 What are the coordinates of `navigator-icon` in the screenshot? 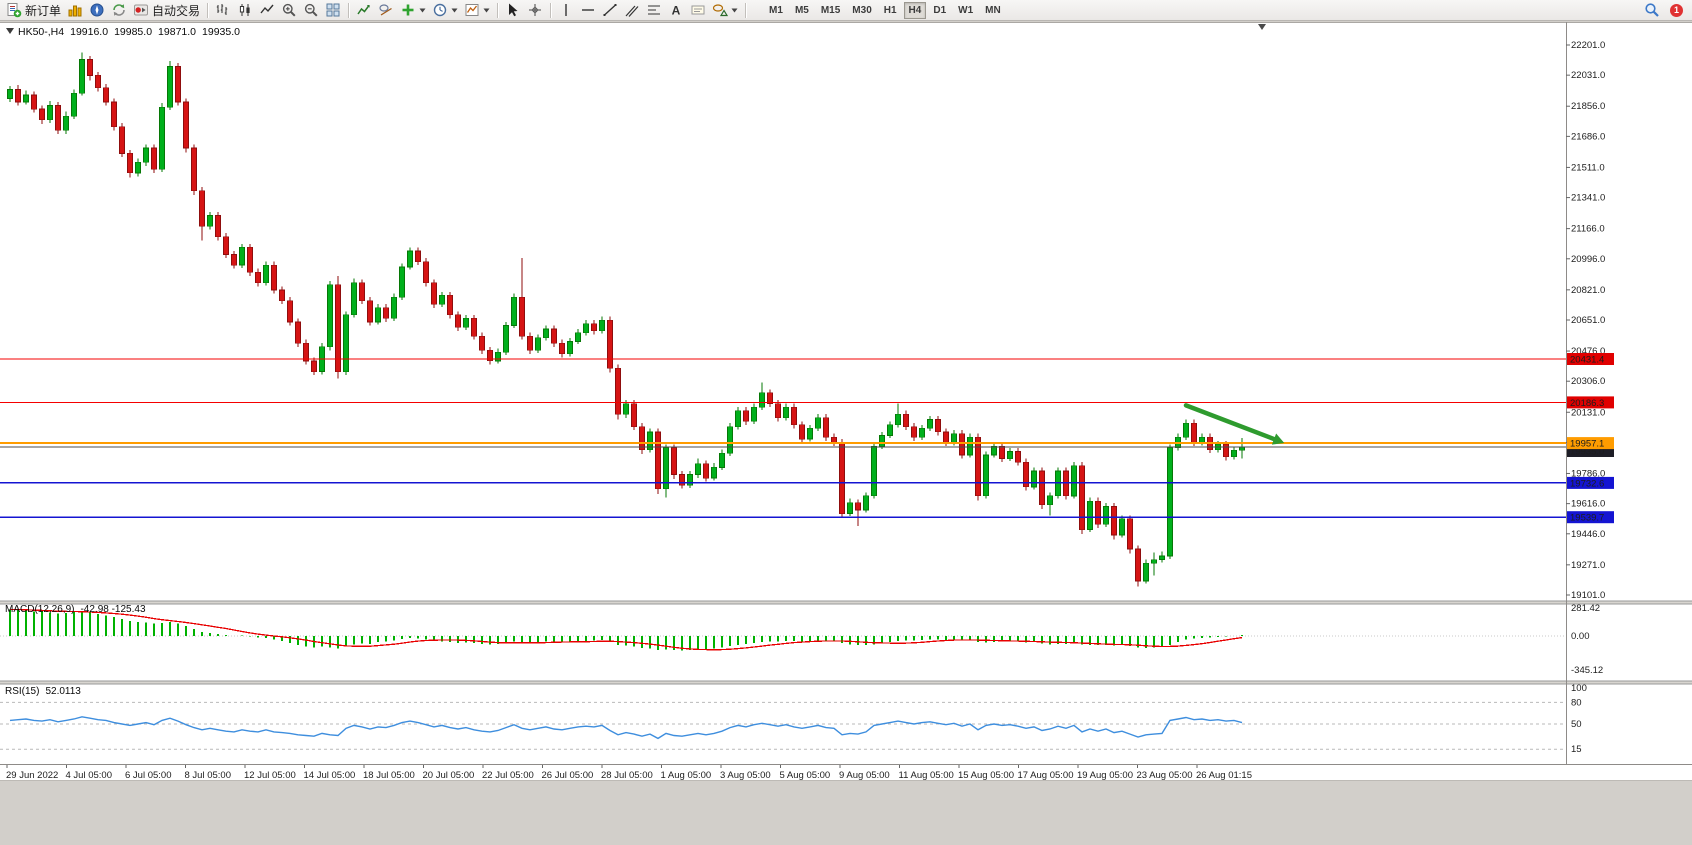 It's located at (97, 10).